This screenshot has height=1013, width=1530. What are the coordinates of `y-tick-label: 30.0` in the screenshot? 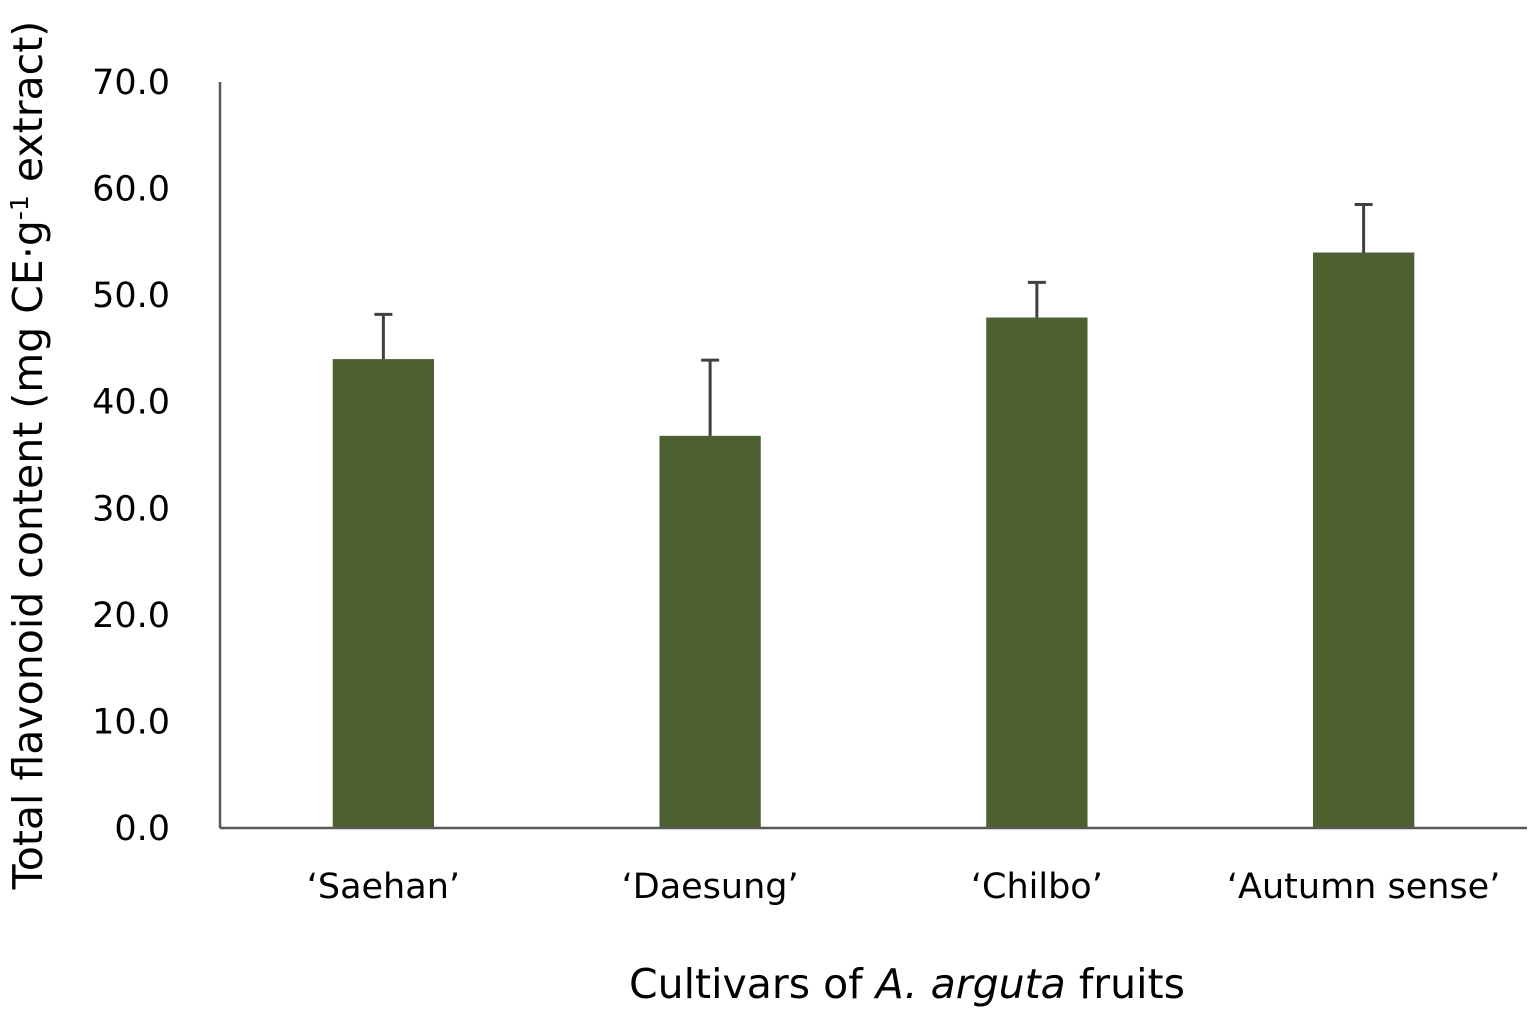 It's located at (131, 509).